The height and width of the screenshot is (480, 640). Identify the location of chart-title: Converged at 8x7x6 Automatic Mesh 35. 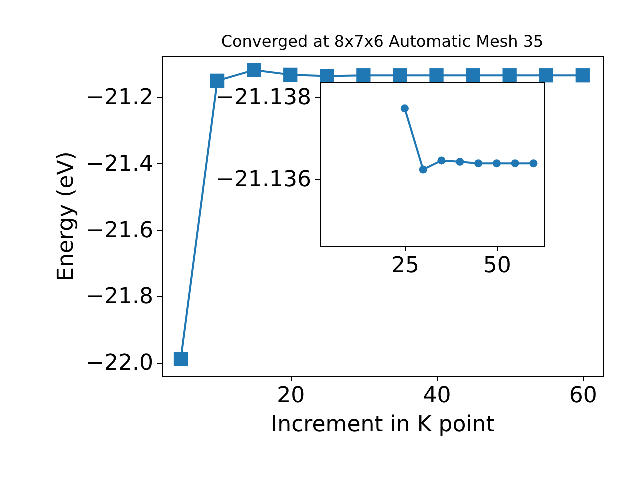
(382, 41).